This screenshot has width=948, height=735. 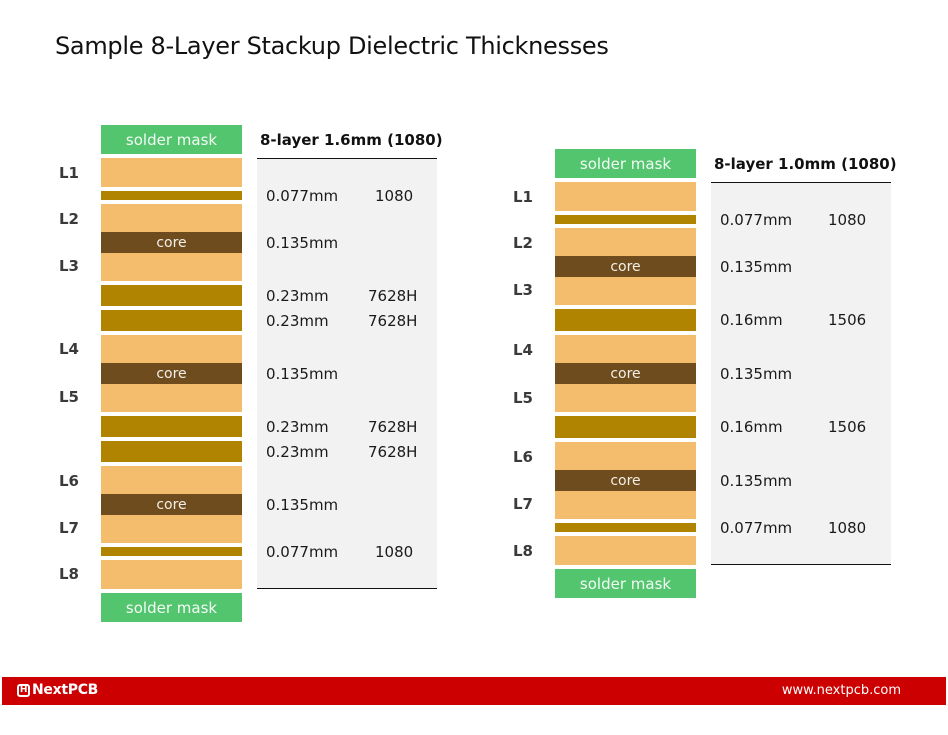 I want to click on footer-bar: H NextPCB www.nextpcb.com, so click(x=474, y=691).